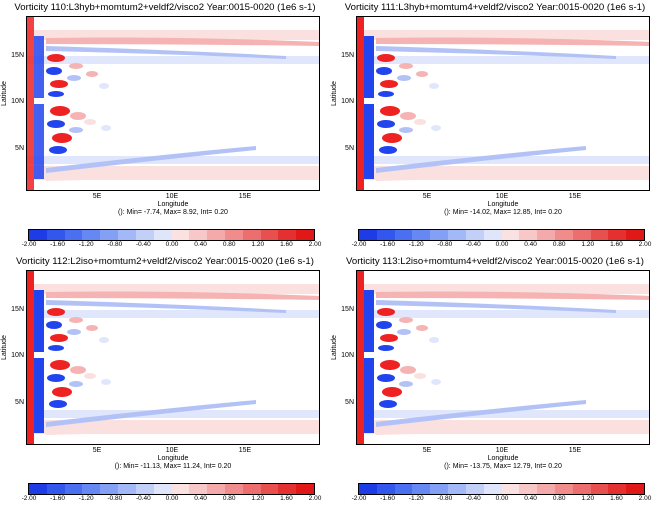 The height and width of the screenshot is (507, 659). I want to click on colorbar-label: -1.60, so click(58, 498).